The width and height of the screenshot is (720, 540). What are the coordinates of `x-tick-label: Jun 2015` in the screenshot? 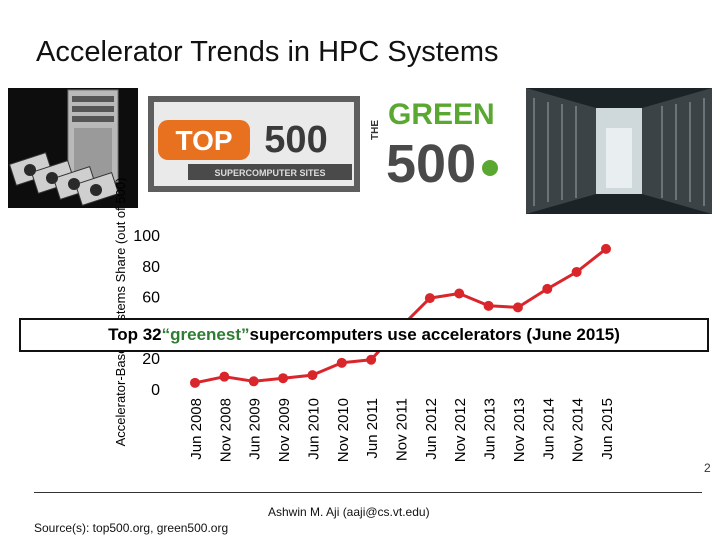 It's located at (607, 429).